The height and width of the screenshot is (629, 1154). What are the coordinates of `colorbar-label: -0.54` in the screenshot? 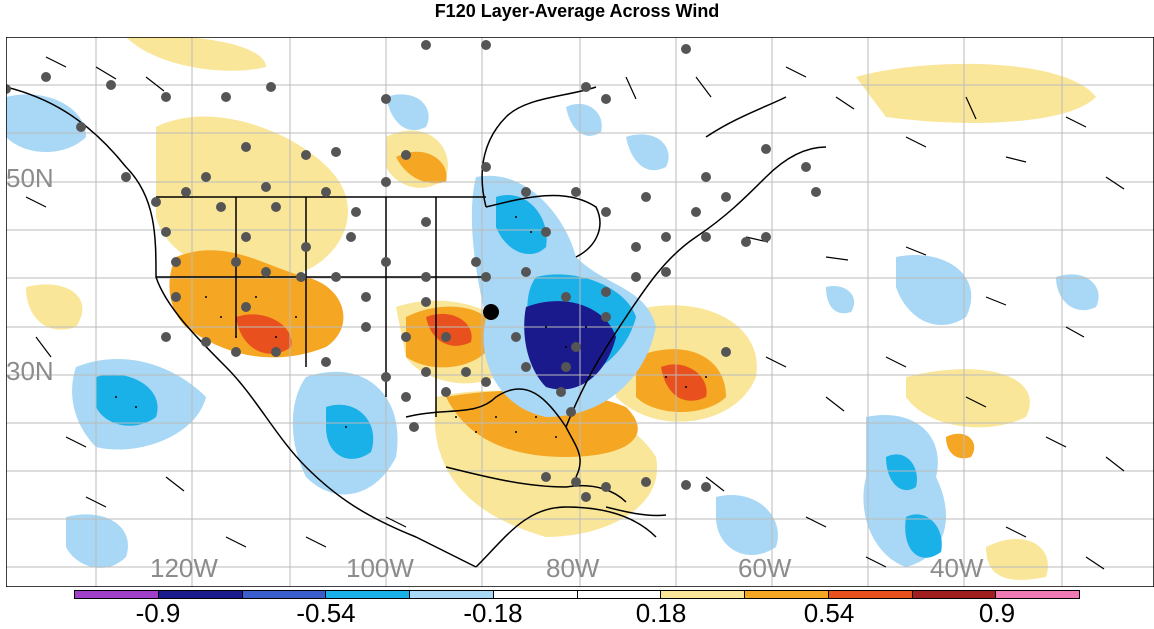 It's located at (326, 613).